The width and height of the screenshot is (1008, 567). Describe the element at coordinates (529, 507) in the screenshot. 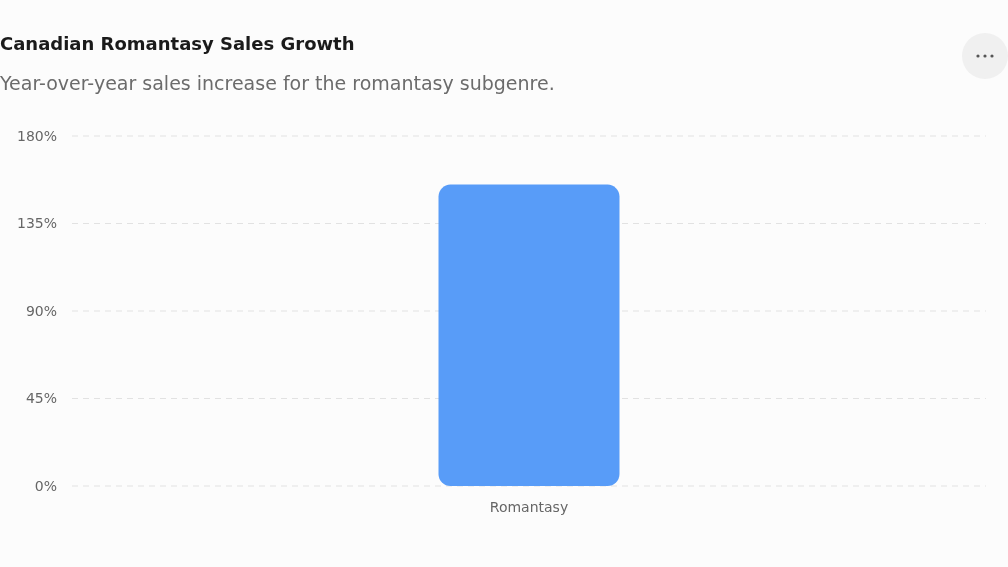

I see `x-tick-label: Romantasy` at that location.